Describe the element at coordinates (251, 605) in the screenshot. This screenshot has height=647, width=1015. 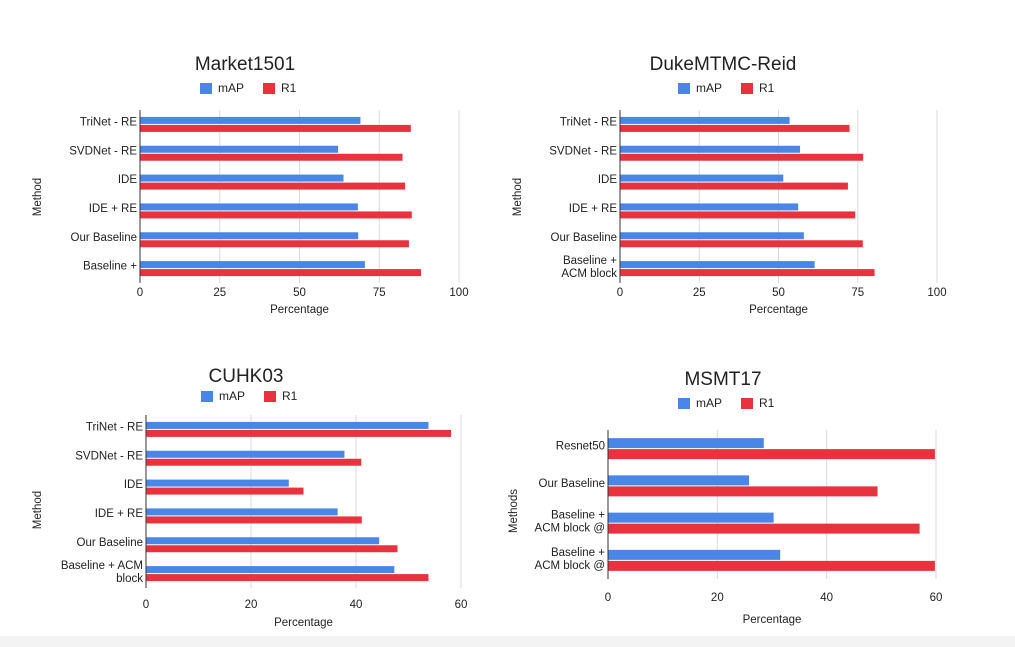
I see `x-tick-label: 20` at that location.